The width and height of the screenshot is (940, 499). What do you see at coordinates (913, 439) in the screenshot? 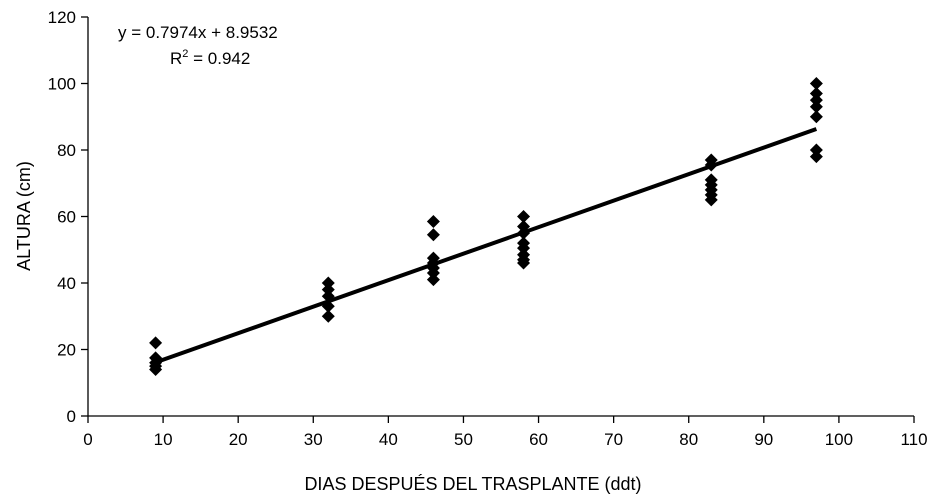
I see `x-tick-label: 110` at bounding box center [913, 439].